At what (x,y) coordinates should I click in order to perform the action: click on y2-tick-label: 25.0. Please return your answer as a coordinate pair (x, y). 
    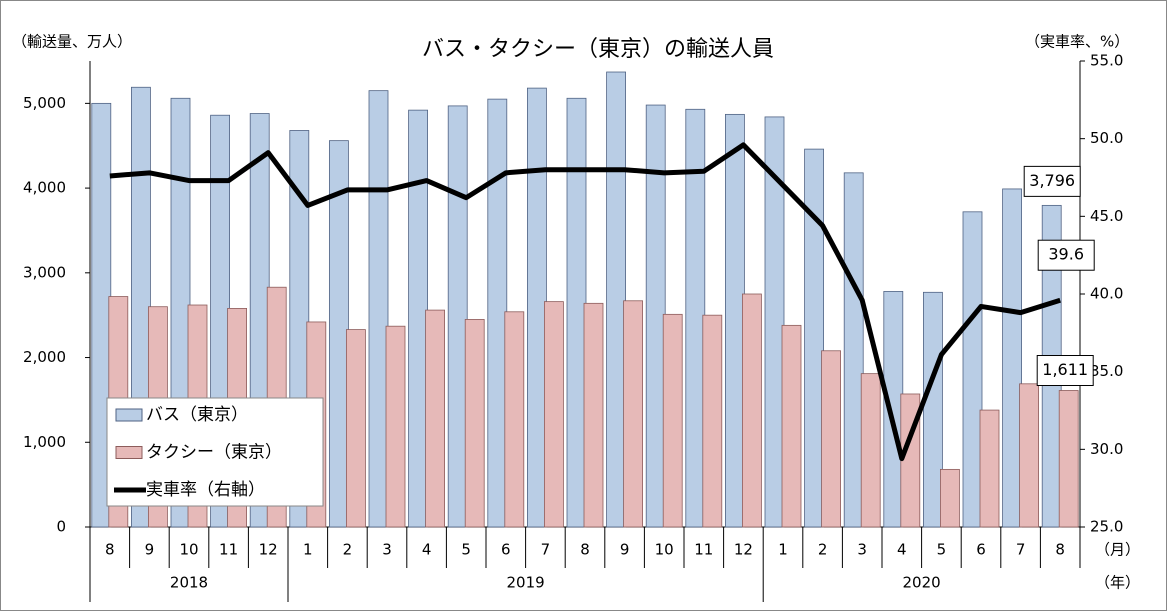
    Looking at the image, I should click on (1106, 527).